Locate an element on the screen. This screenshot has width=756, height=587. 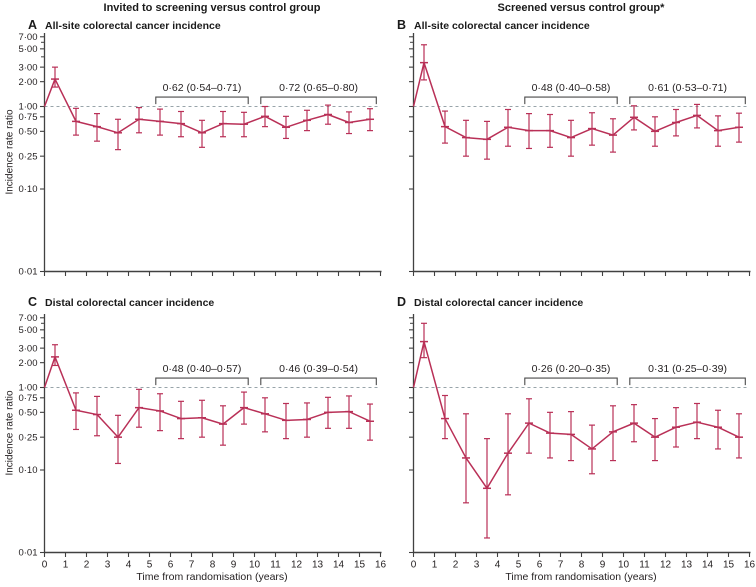
panel-title-c: Distal colorectal cancer incidence is located at coordinates (130, 303).